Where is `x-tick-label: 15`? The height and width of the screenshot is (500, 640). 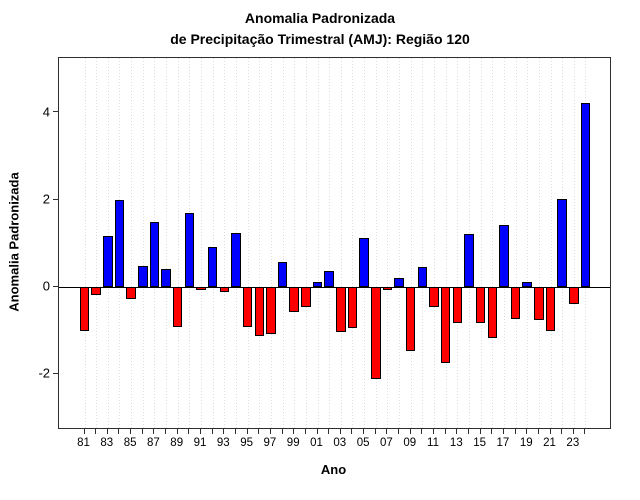 x-tick-label: 15 is located at coordinates (480, 443).